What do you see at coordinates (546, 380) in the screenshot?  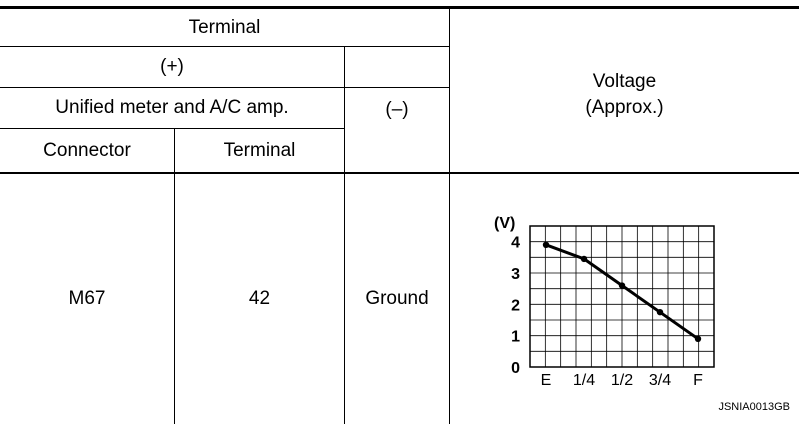 I see `x-tick-label: E` at bounding box center [546, 380].